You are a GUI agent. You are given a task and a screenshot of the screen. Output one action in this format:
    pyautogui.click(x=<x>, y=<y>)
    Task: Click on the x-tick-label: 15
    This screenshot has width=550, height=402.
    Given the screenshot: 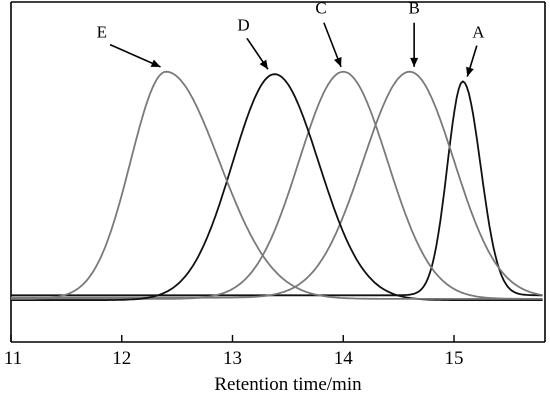 What is the action you would take?
    pyautogui.click(x=454, y=358)
    